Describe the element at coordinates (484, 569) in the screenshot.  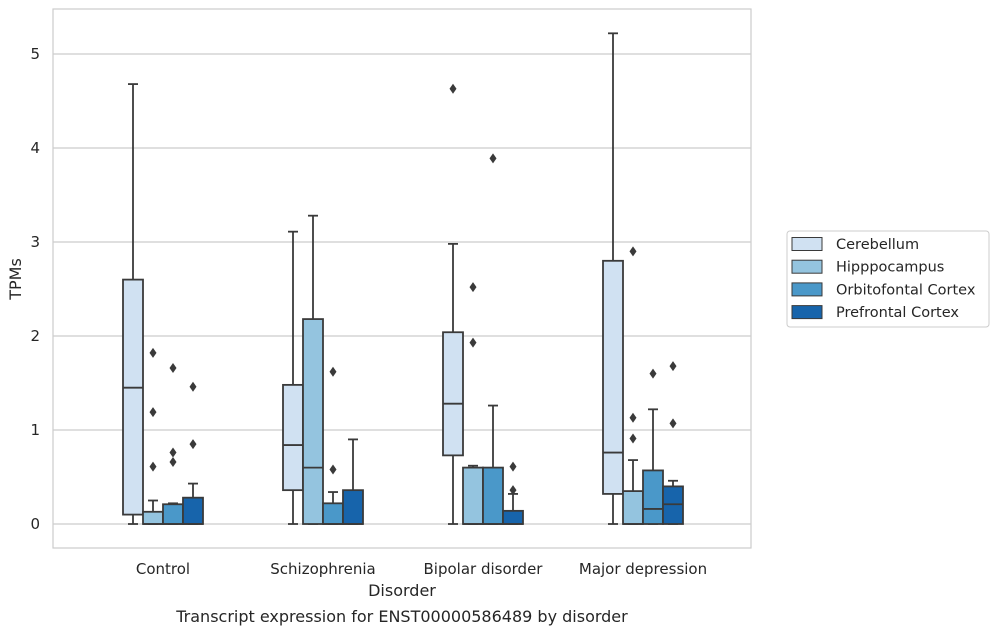
I see `x-tick-label: Bipolar disorder` at that location.